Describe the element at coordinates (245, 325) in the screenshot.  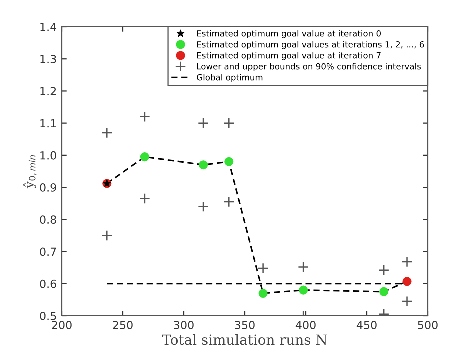
I see `x-tick-label: 350` at that location.